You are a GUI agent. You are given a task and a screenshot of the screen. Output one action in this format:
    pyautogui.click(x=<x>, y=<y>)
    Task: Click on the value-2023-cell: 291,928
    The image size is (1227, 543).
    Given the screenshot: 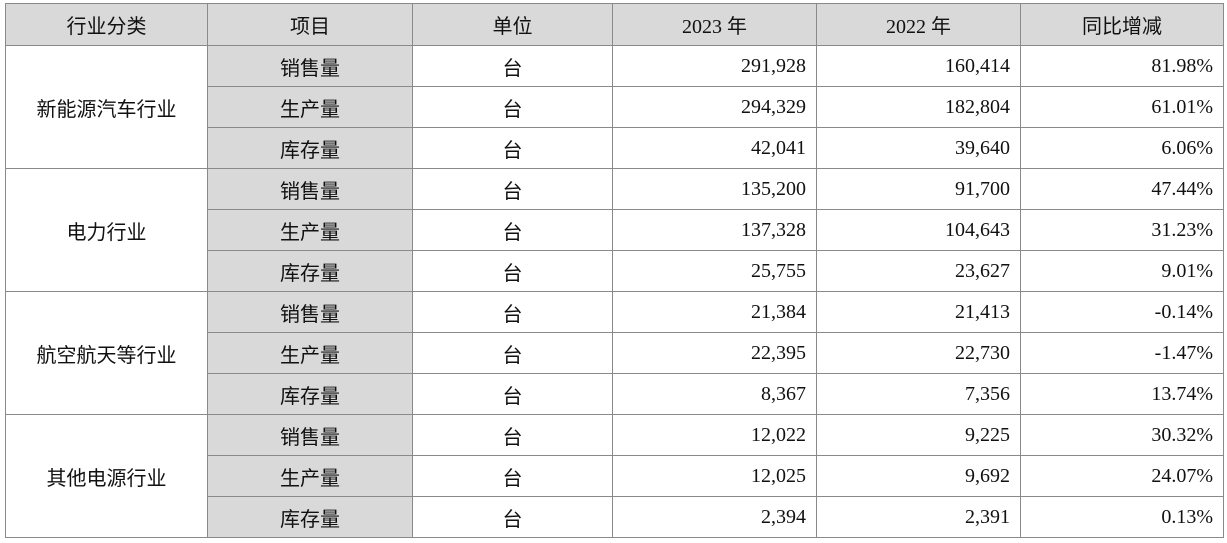 What is the action you would take?
    pyautogui.click(x=714, y=66)
    